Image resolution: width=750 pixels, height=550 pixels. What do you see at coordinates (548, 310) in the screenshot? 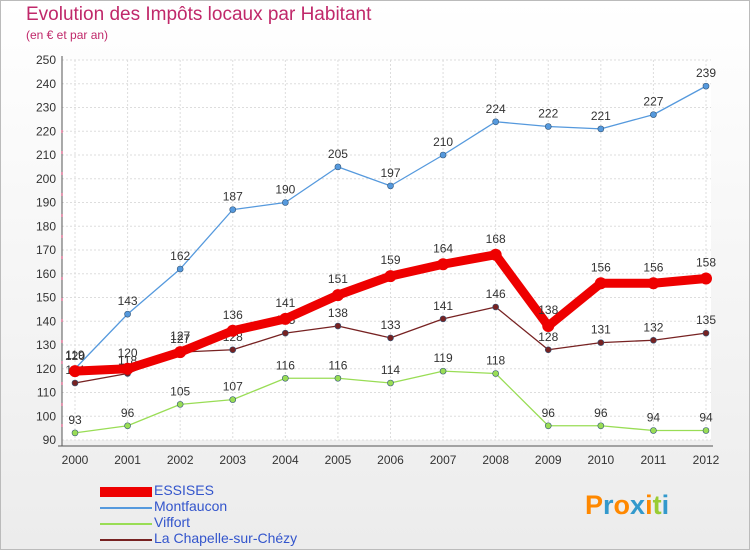
I see `data-label-essises: 138` at bounding box center [548, 310].